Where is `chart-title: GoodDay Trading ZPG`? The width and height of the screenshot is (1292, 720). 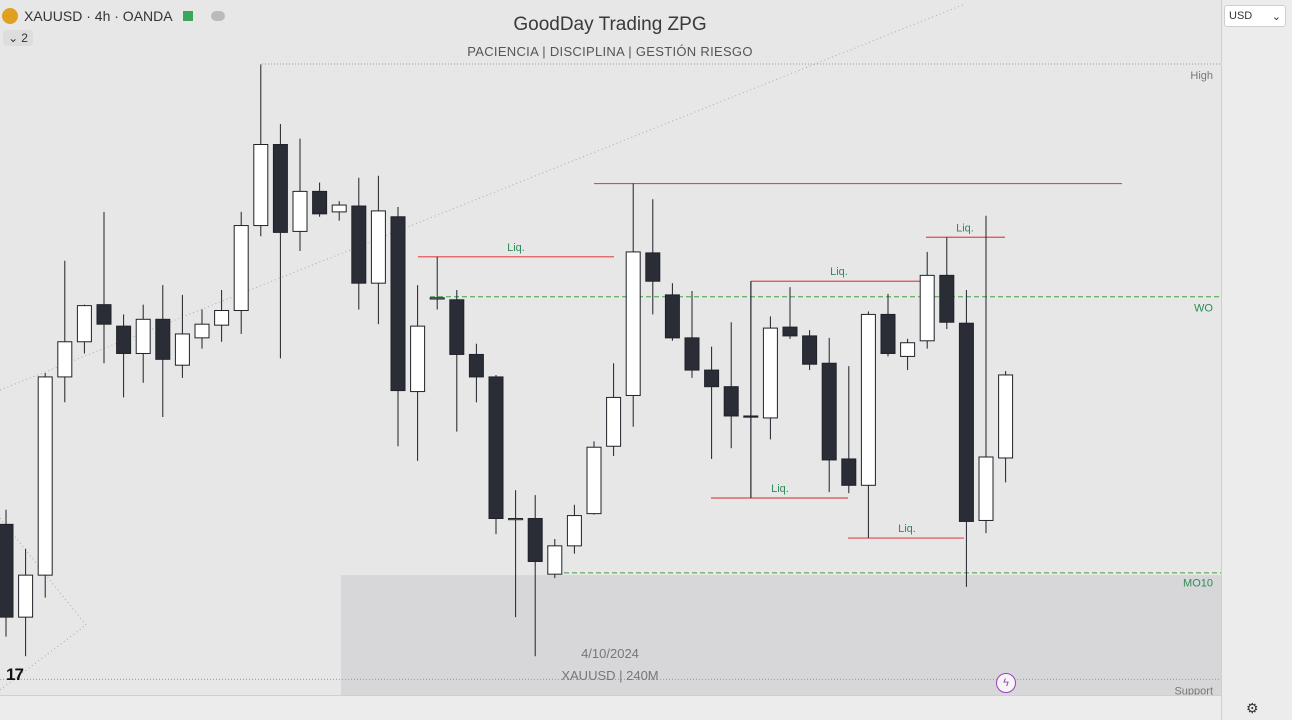 chart-title: GoodDay Trading ZPG is located at coordinates (610, 24).